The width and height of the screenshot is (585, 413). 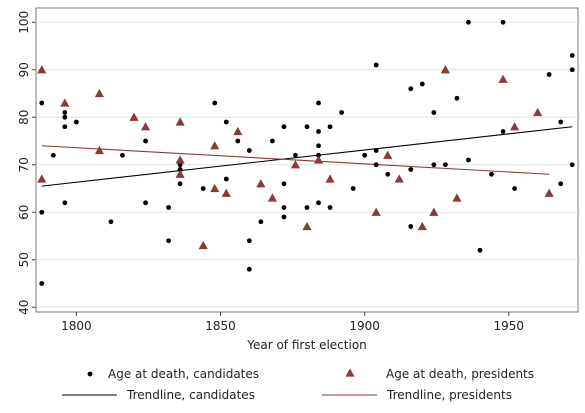 I want to click on legend-item: Age at death, candidates, so click(x=173, y=374).